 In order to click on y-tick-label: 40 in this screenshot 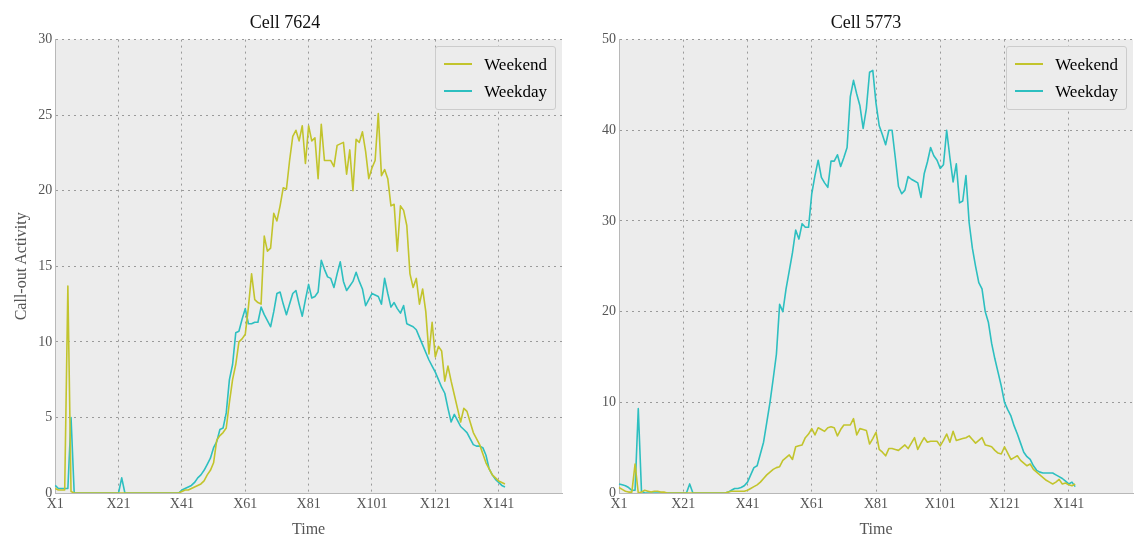, I will do `click(609, 129)`.